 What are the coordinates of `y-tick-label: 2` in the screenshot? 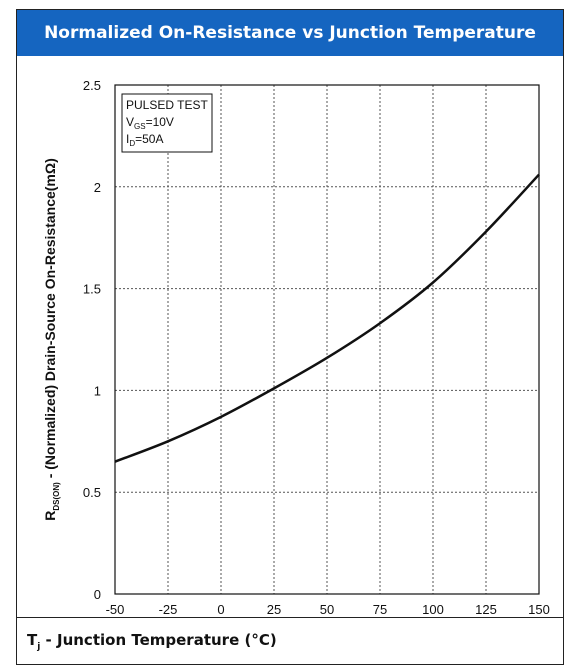 It's located at (97, 187).